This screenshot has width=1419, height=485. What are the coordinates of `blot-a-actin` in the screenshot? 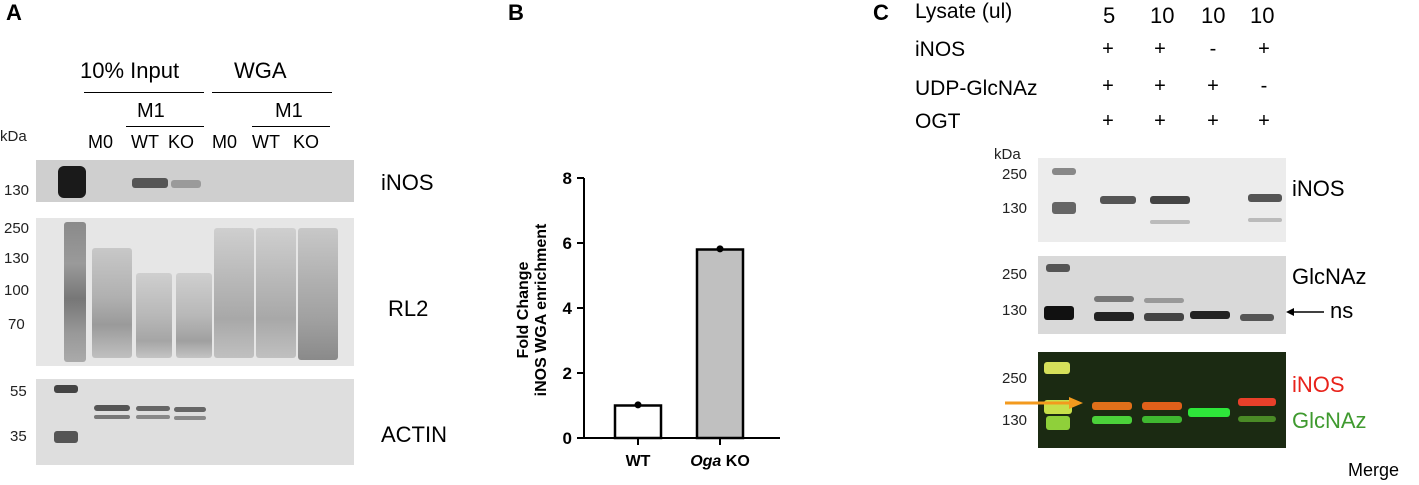 It's located at (195, 422).